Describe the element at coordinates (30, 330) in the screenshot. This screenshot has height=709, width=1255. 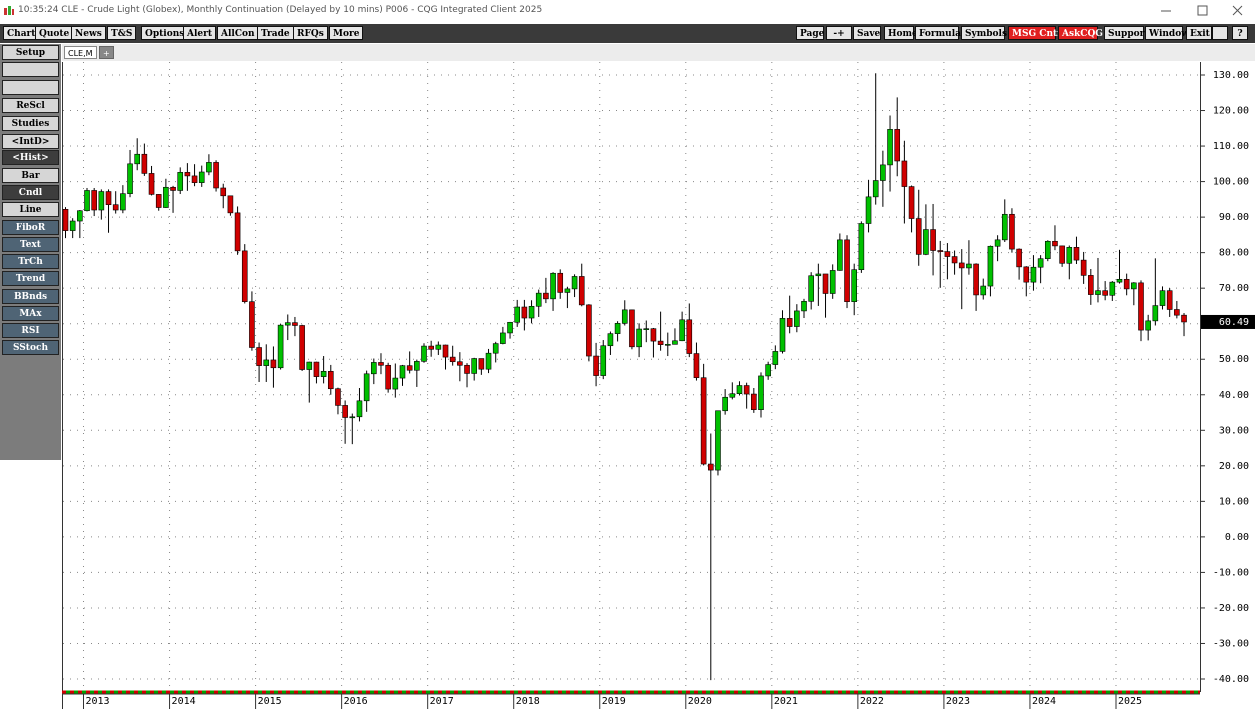
I see `sidebar-button: RSI` at that location.